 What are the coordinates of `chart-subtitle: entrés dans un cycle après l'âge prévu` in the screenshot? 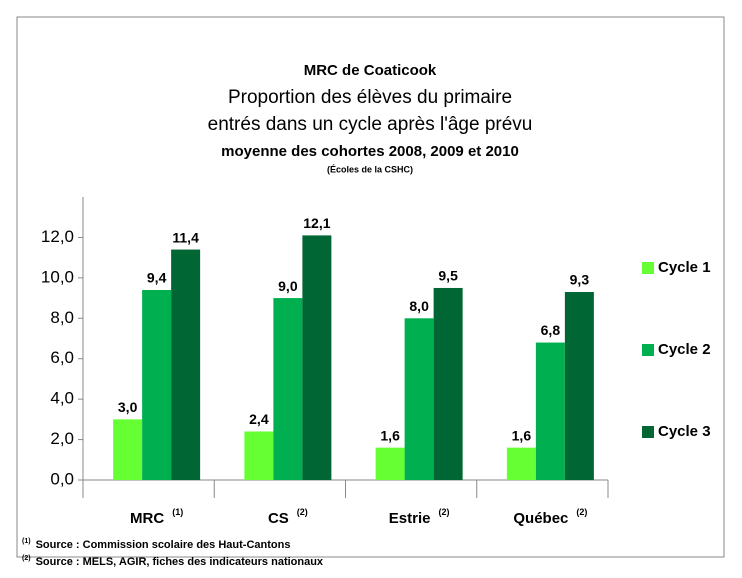 It's located at (370, 124).